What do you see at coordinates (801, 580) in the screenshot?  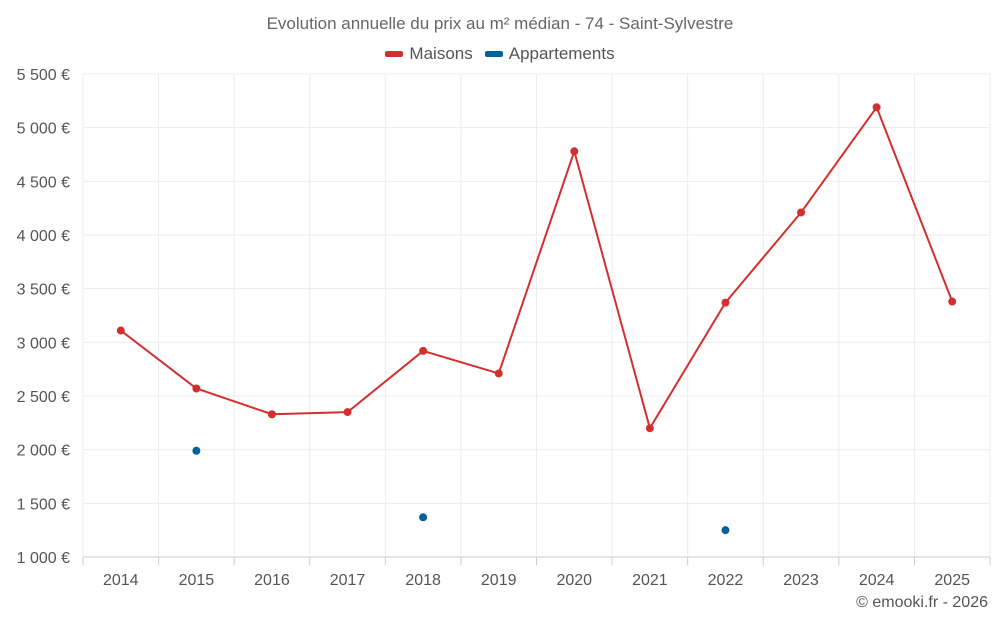 I see `x-tick-label: 2023` at bounding box center [801, 580].